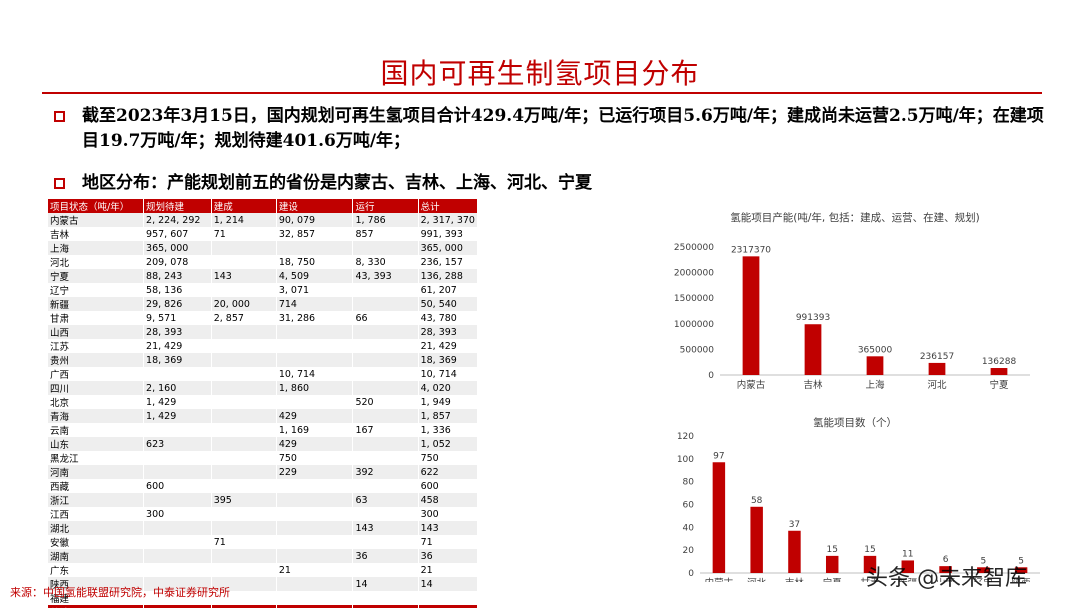 This screenshot has width=1080, height=608. What do you see at coordinates (813, 318) in the screenshot?
I see `data-label: 991393` at bounding box center [813, 318].